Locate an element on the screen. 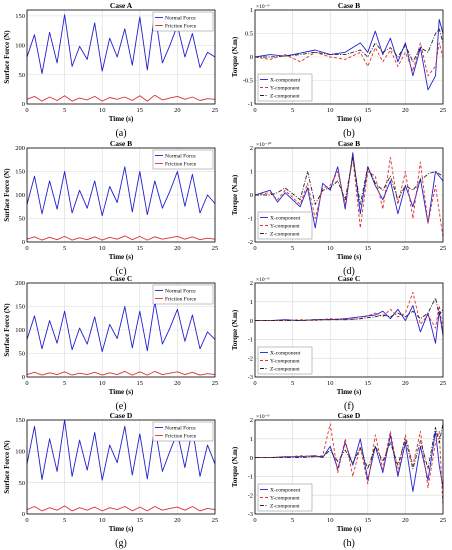 Image resolution: width=452 pixels, height=550 pixels. y-tick-label: 200 is located at coordinates (20, 283).